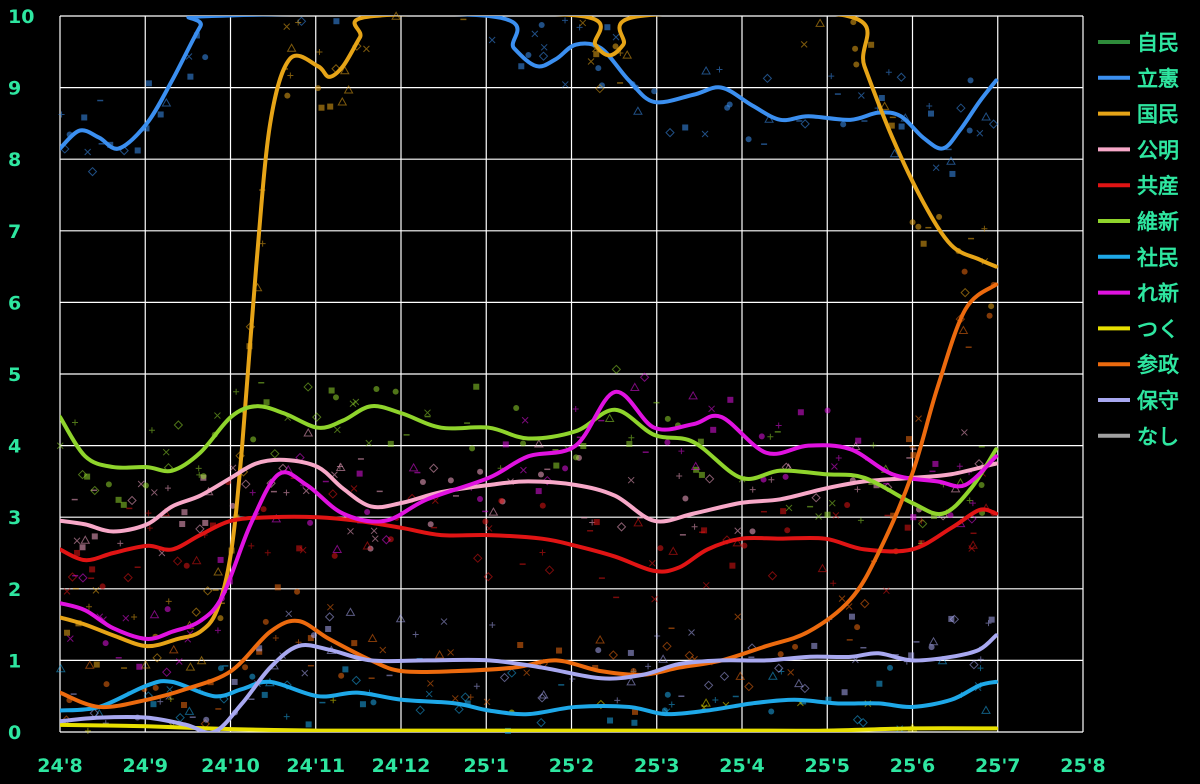 This screenshot has width=1200, height=784. I want to click on x-tick-label: 24'12, so click(401, 766).